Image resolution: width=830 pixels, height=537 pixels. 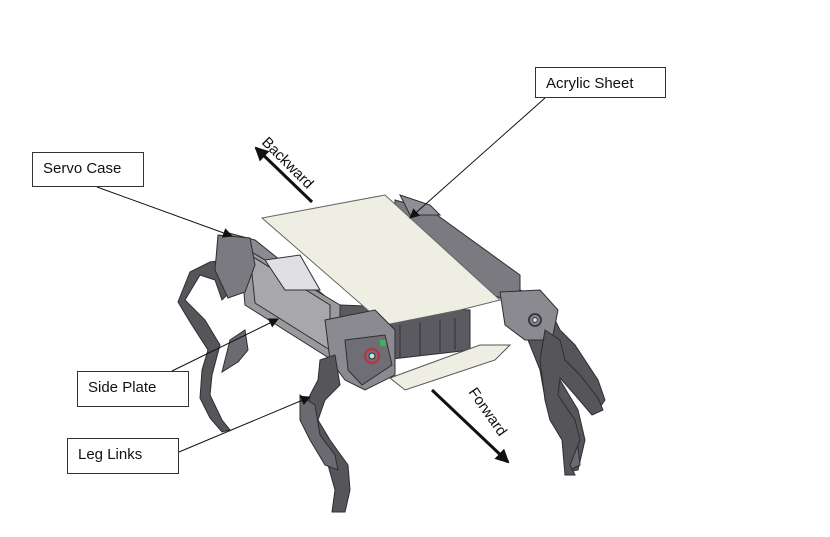 I want to click on servo-case-front-left, so click(x=360, y=350).